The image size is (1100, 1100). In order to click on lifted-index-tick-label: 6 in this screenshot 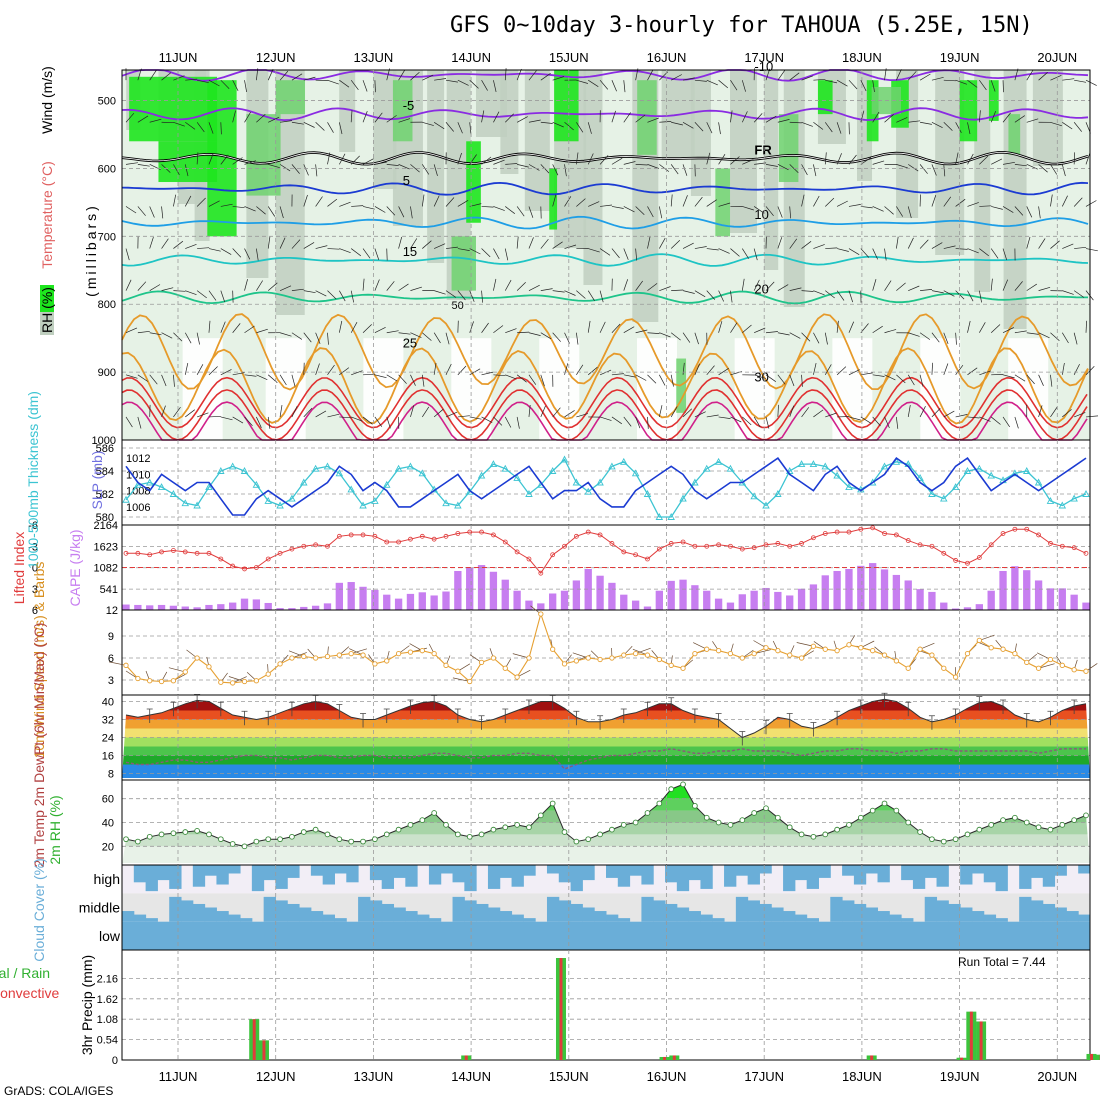, I will do `click(35, 611)`.